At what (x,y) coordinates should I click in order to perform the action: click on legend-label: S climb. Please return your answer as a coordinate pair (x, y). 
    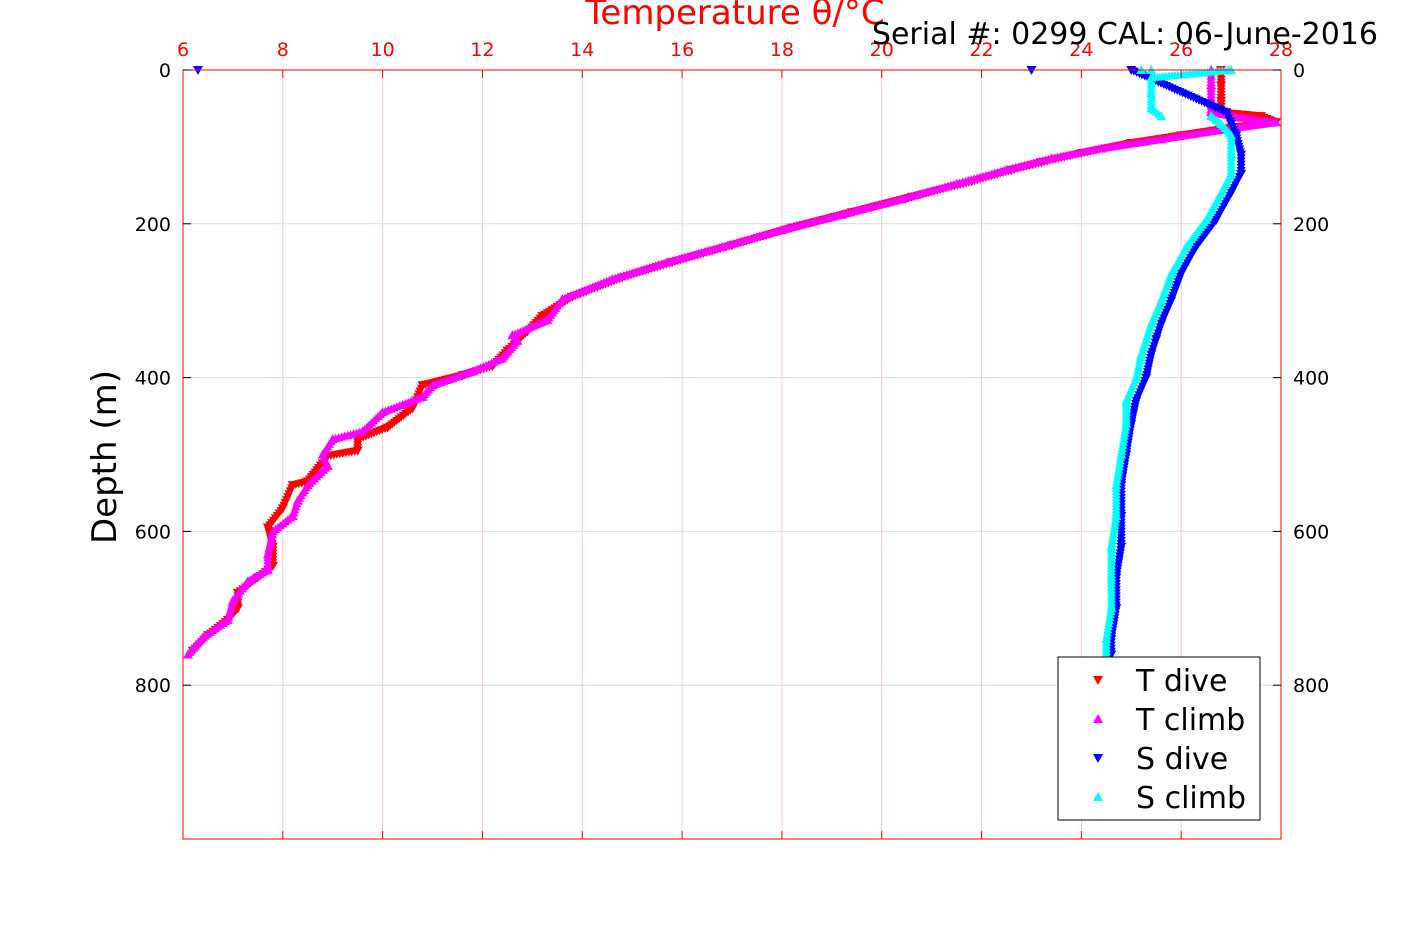
    Looking at the image, I should click on (1191, 798).